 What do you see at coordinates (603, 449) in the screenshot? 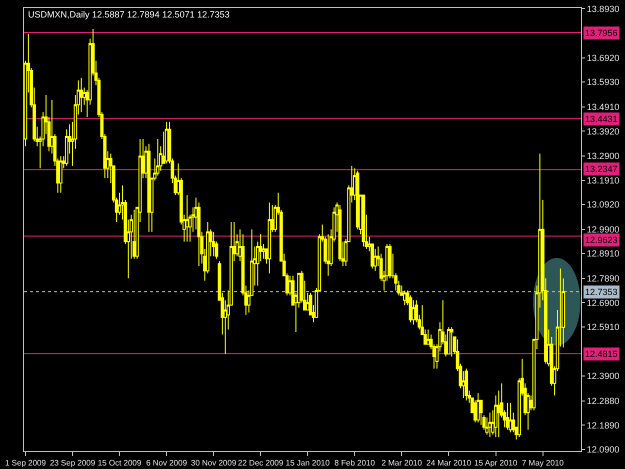
I see `y-tick-label: 12.0900` at bounding box center [603, 449].